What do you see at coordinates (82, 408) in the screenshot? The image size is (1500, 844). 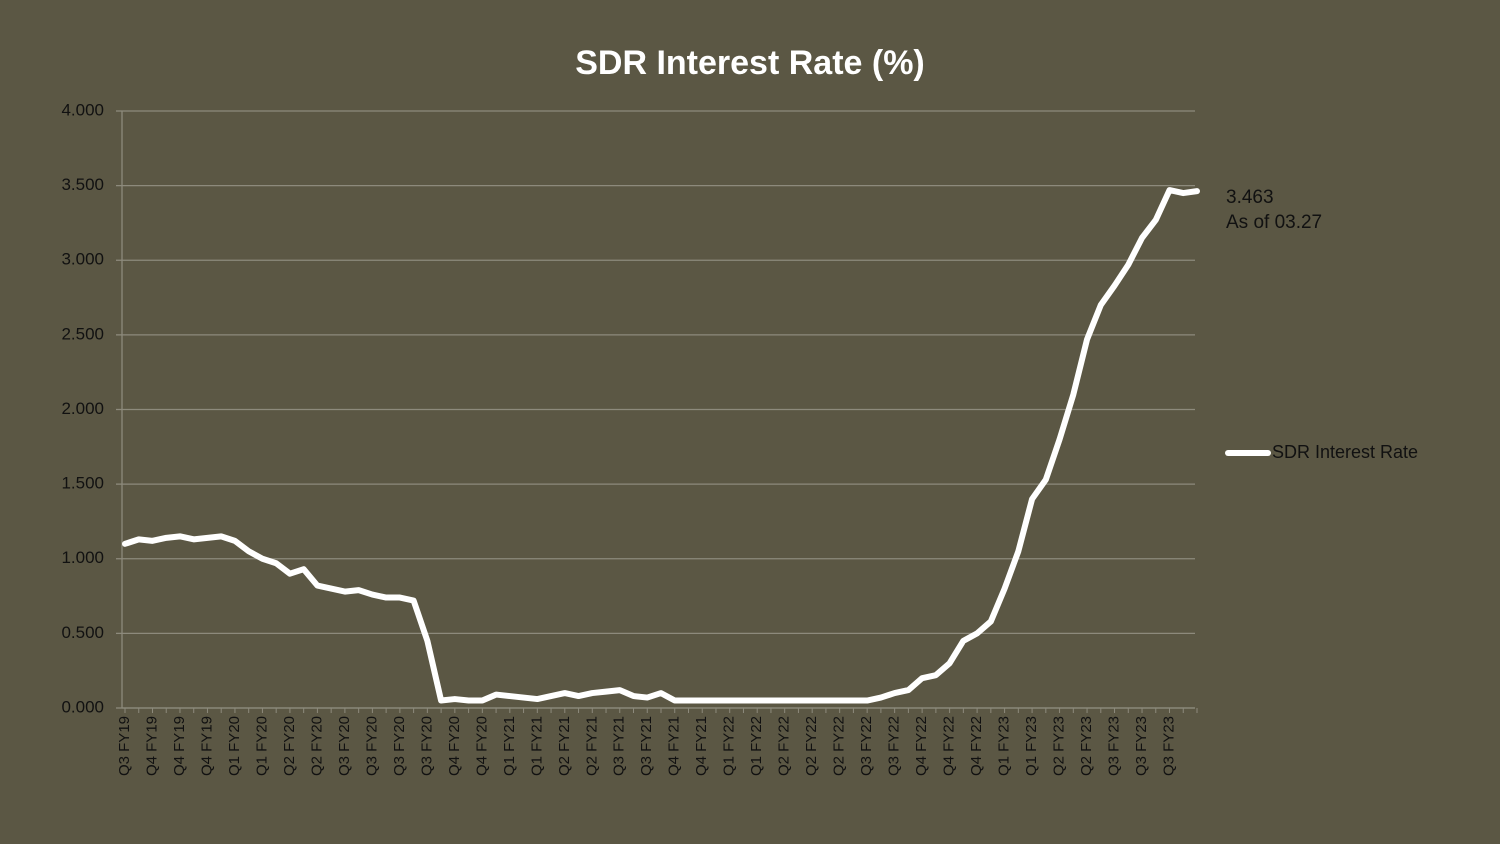 I see `y-tick-label: 2.000` at bounding box center [82, 408].